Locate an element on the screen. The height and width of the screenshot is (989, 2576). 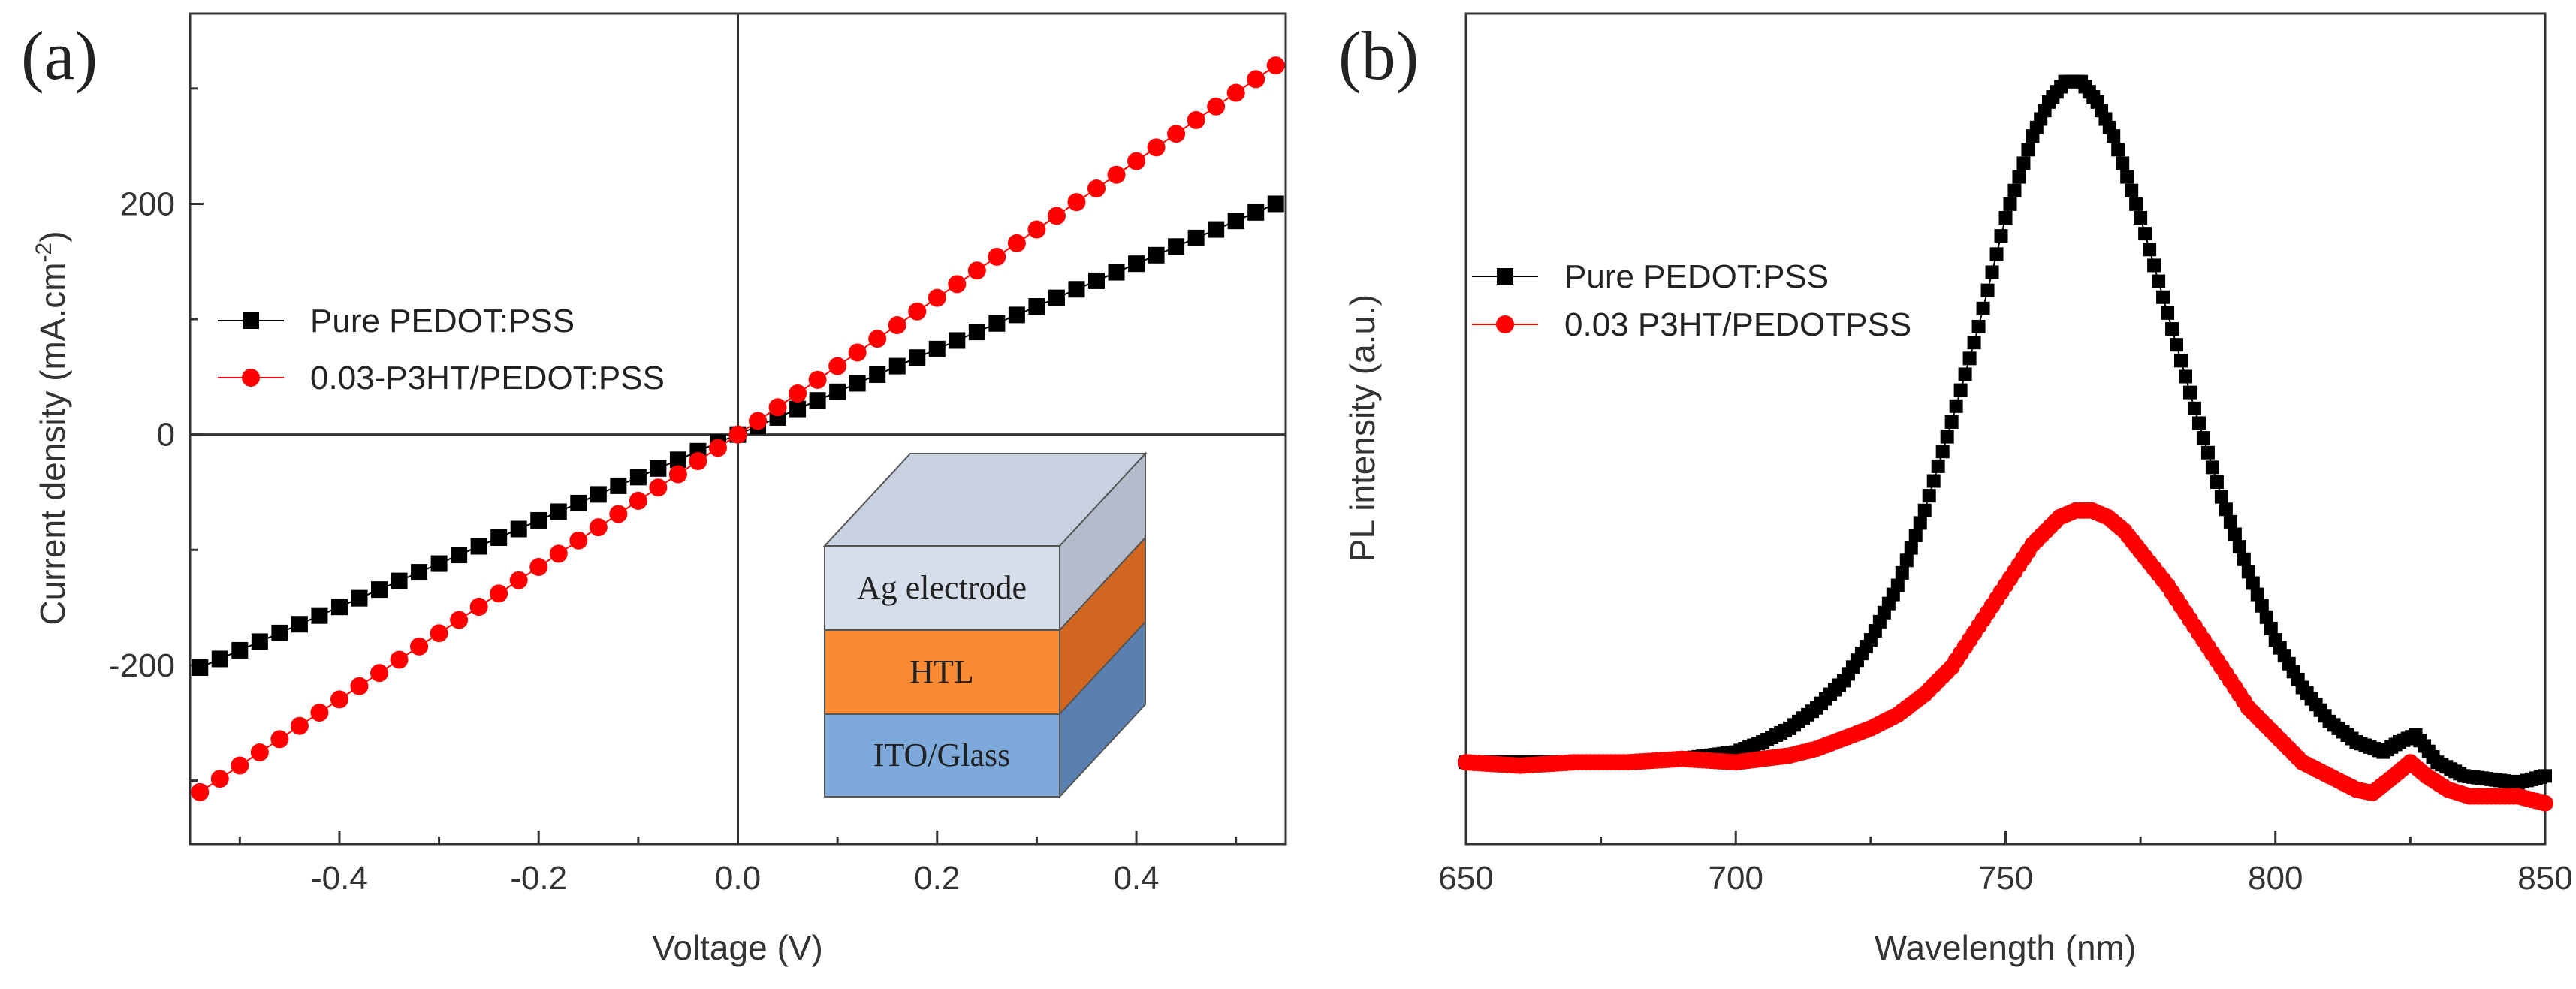
panel-a-label: (a) is located at coordinates (60, 55).